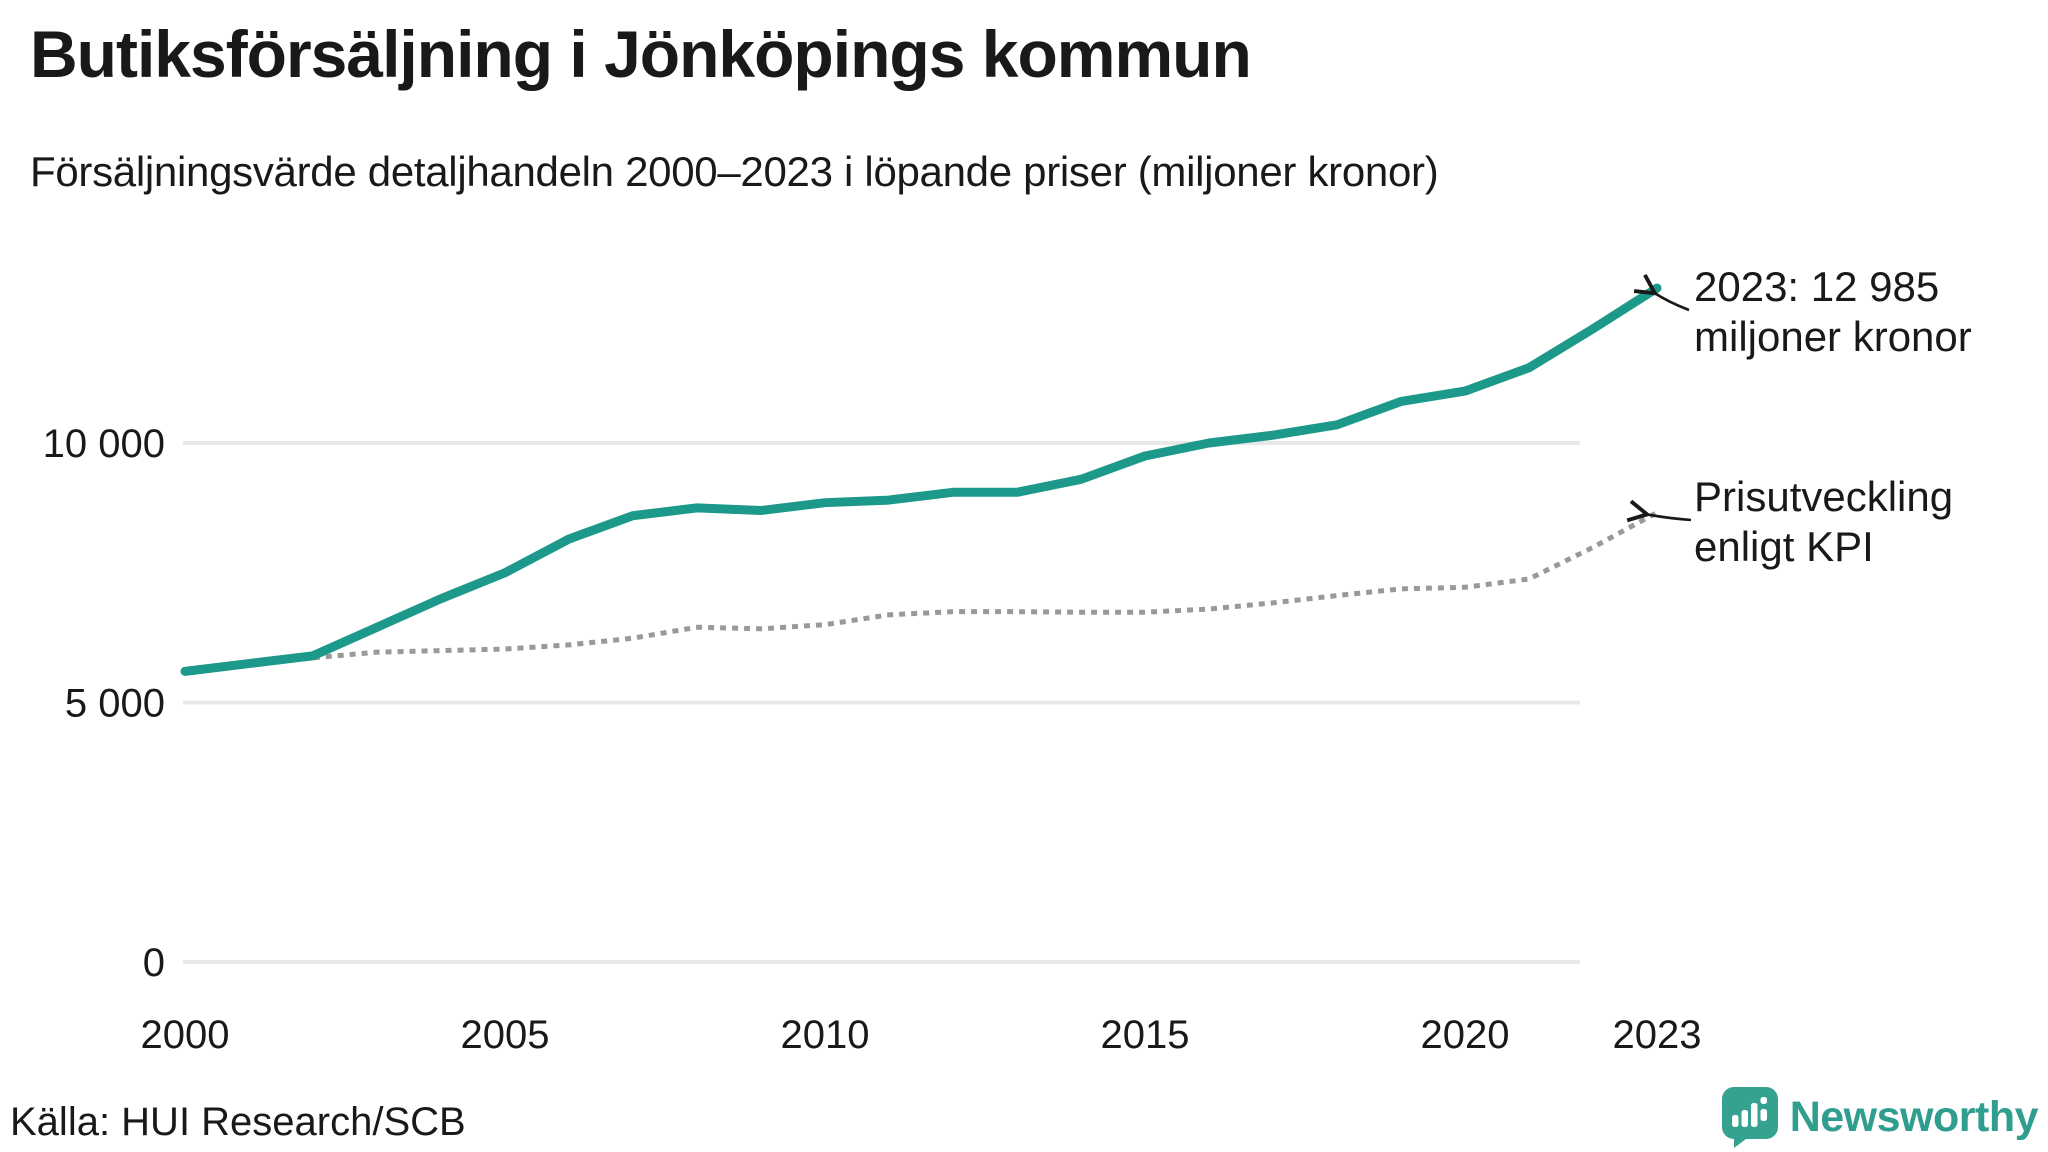 This screenshot has width=2048, height=1152. I want to click on x-tick-label: 2005, so click(505, 1035).